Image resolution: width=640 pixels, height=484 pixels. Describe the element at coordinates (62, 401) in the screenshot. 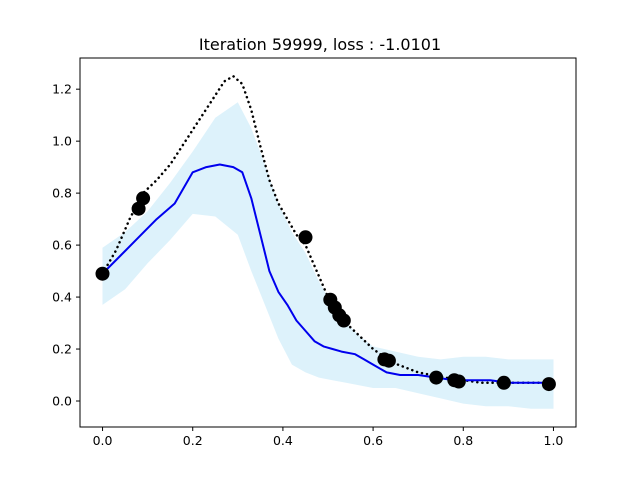

I see `y-tick-label: 0.0` at that location.